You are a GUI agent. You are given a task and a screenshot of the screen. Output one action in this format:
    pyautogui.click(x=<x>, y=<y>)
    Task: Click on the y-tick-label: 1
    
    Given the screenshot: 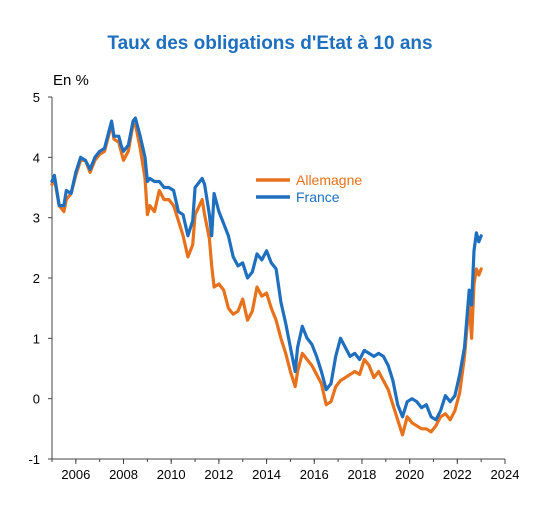 What is the action you would take?
    pyautogui.click(x=36, y=338)
    